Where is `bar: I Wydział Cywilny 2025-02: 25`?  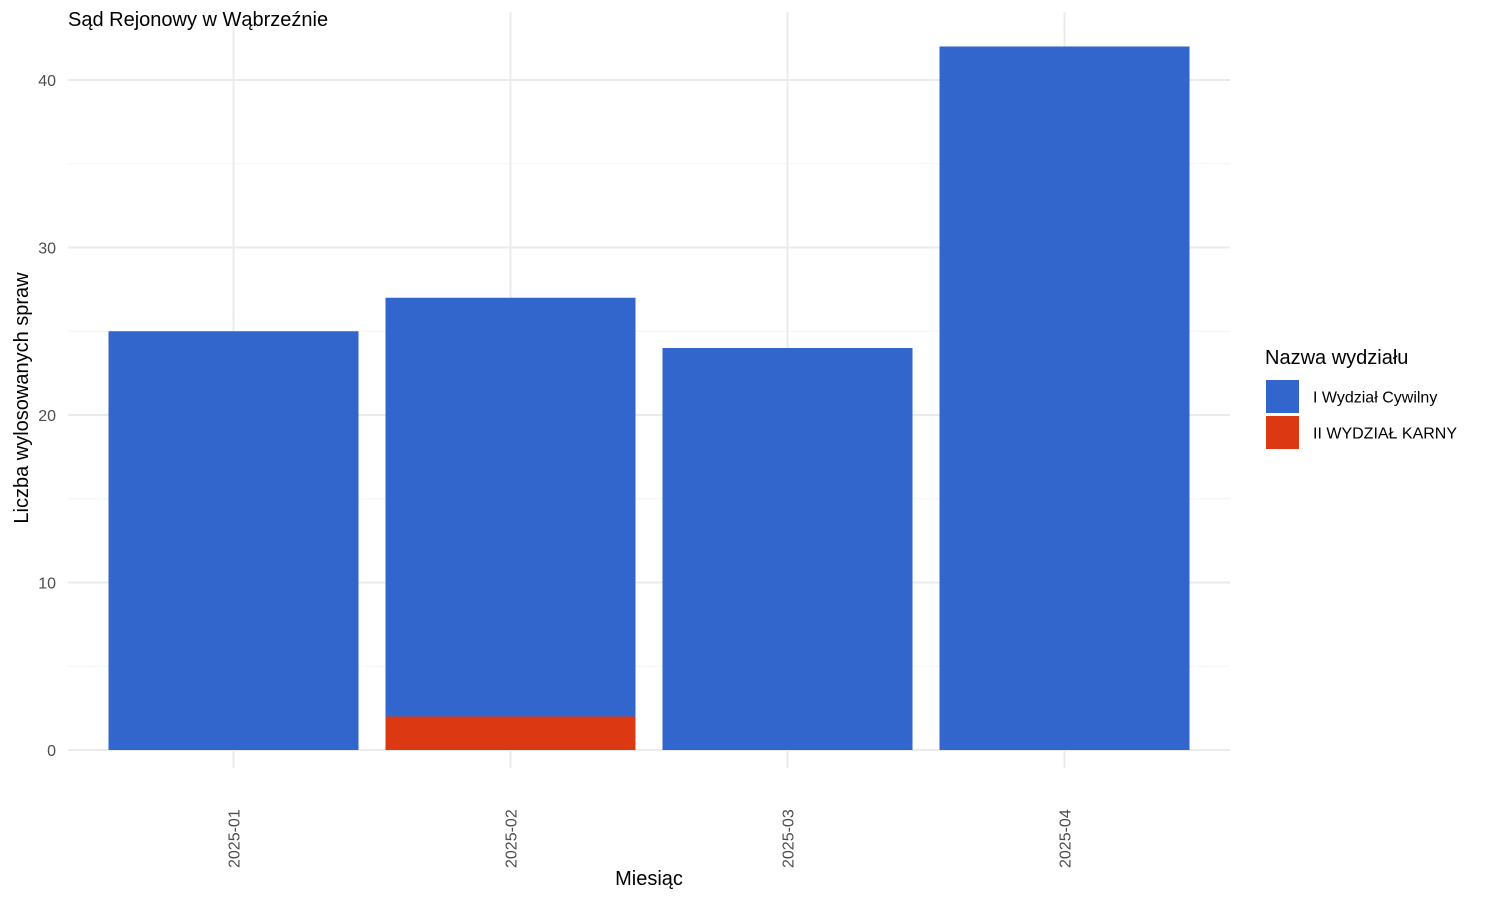
bar: I Wydział Cywilny 2025-02: 25 is located at coordinates (510, 507).